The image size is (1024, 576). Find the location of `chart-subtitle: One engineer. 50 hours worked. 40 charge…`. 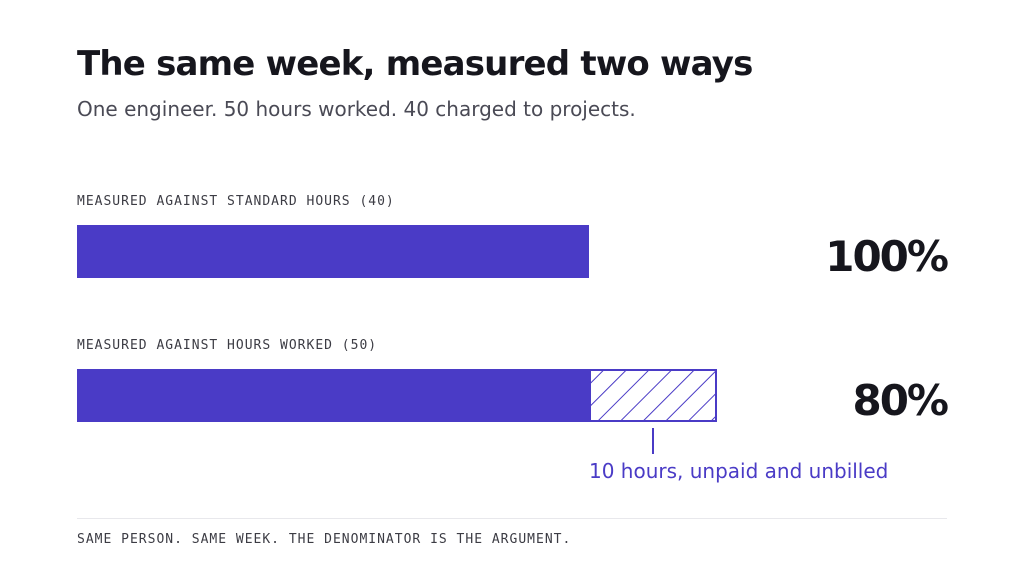

chart-subtitle: One engineer. 50 hours worked. 40 charge… is located at coordinates (356, 109).